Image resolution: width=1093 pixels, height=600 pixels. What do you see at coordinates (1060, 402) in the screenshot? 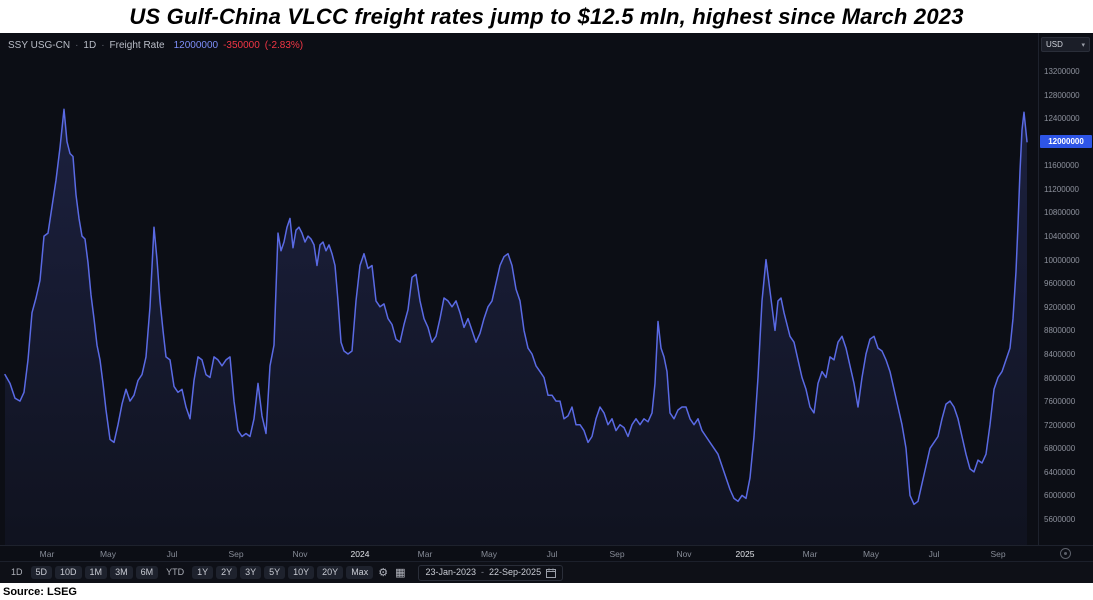
I see `price-tick: 7600000` at bounding box center [1060, 402].